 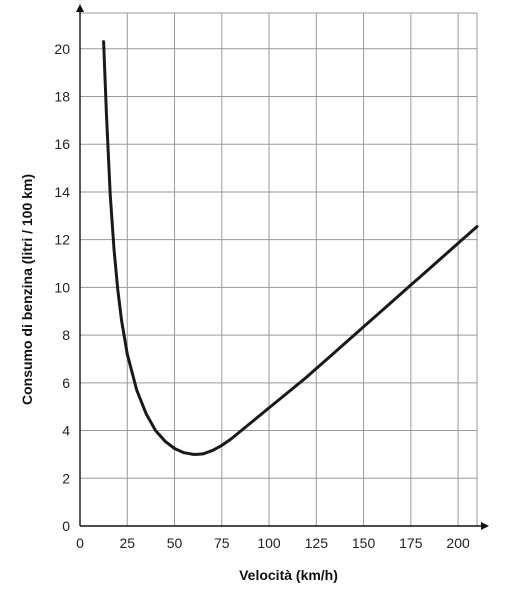 I want to click on x-axis-label: Velocità (km/h), so click(x=288, y=575).